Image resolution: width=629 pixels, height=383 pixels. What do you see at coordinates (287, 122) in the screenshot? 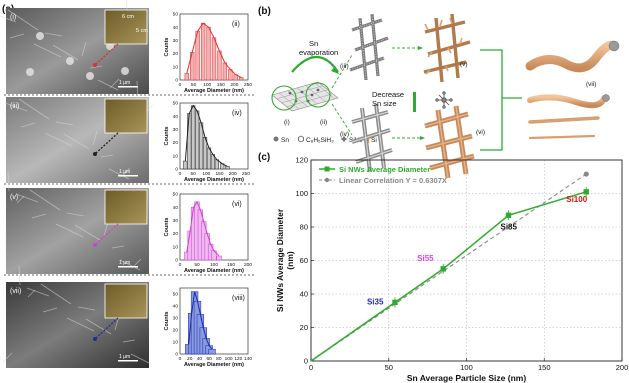
I see `schematic-label-i: (i)` at bounding box center [287, 122].